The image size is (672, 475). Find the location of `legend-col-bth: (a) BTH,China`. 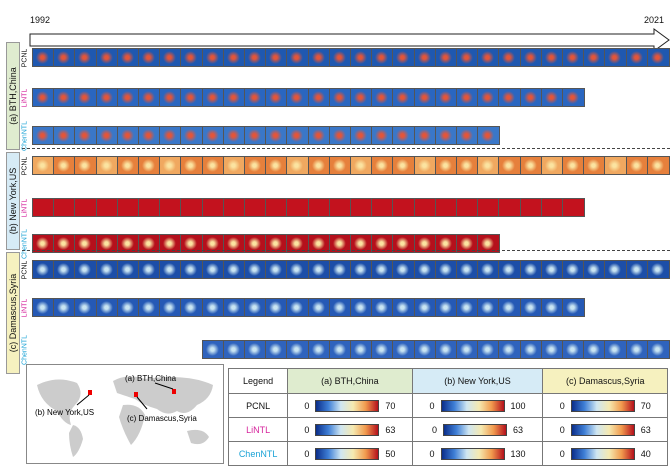

legend-col-bth: (a) BTH,China is located at coordinates (350, 381).